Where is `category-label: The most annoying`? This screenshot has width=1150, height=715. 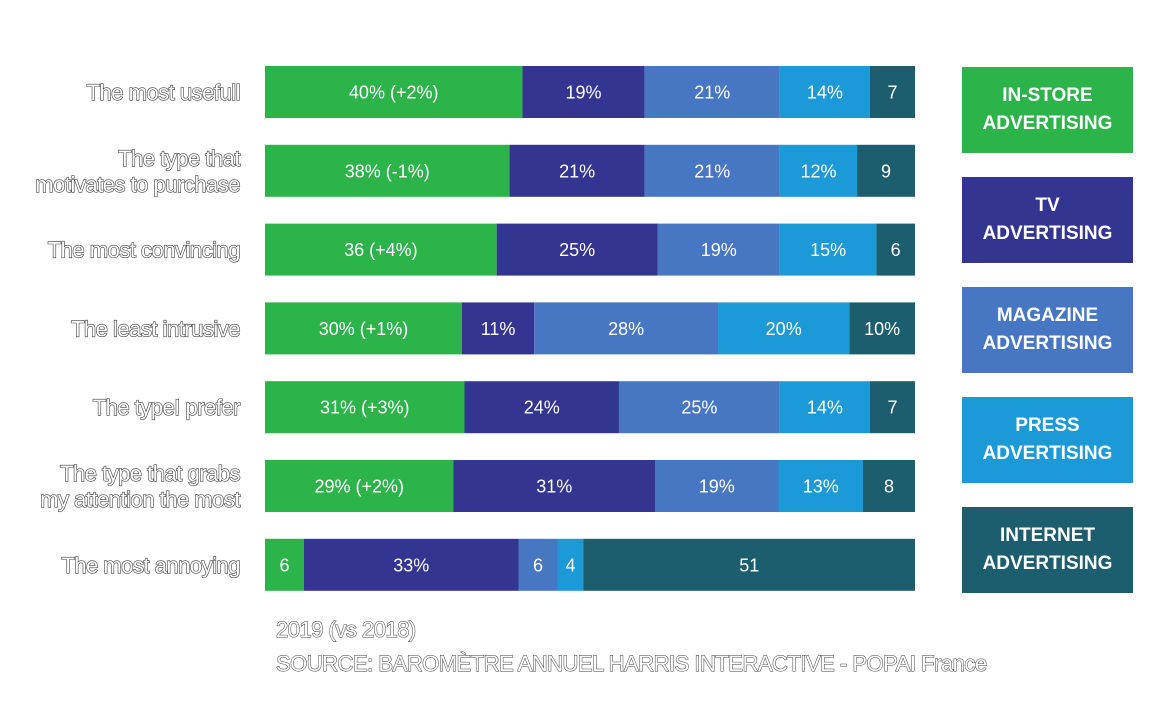
category-label: The most annoying is located at coordinates (150, 565).